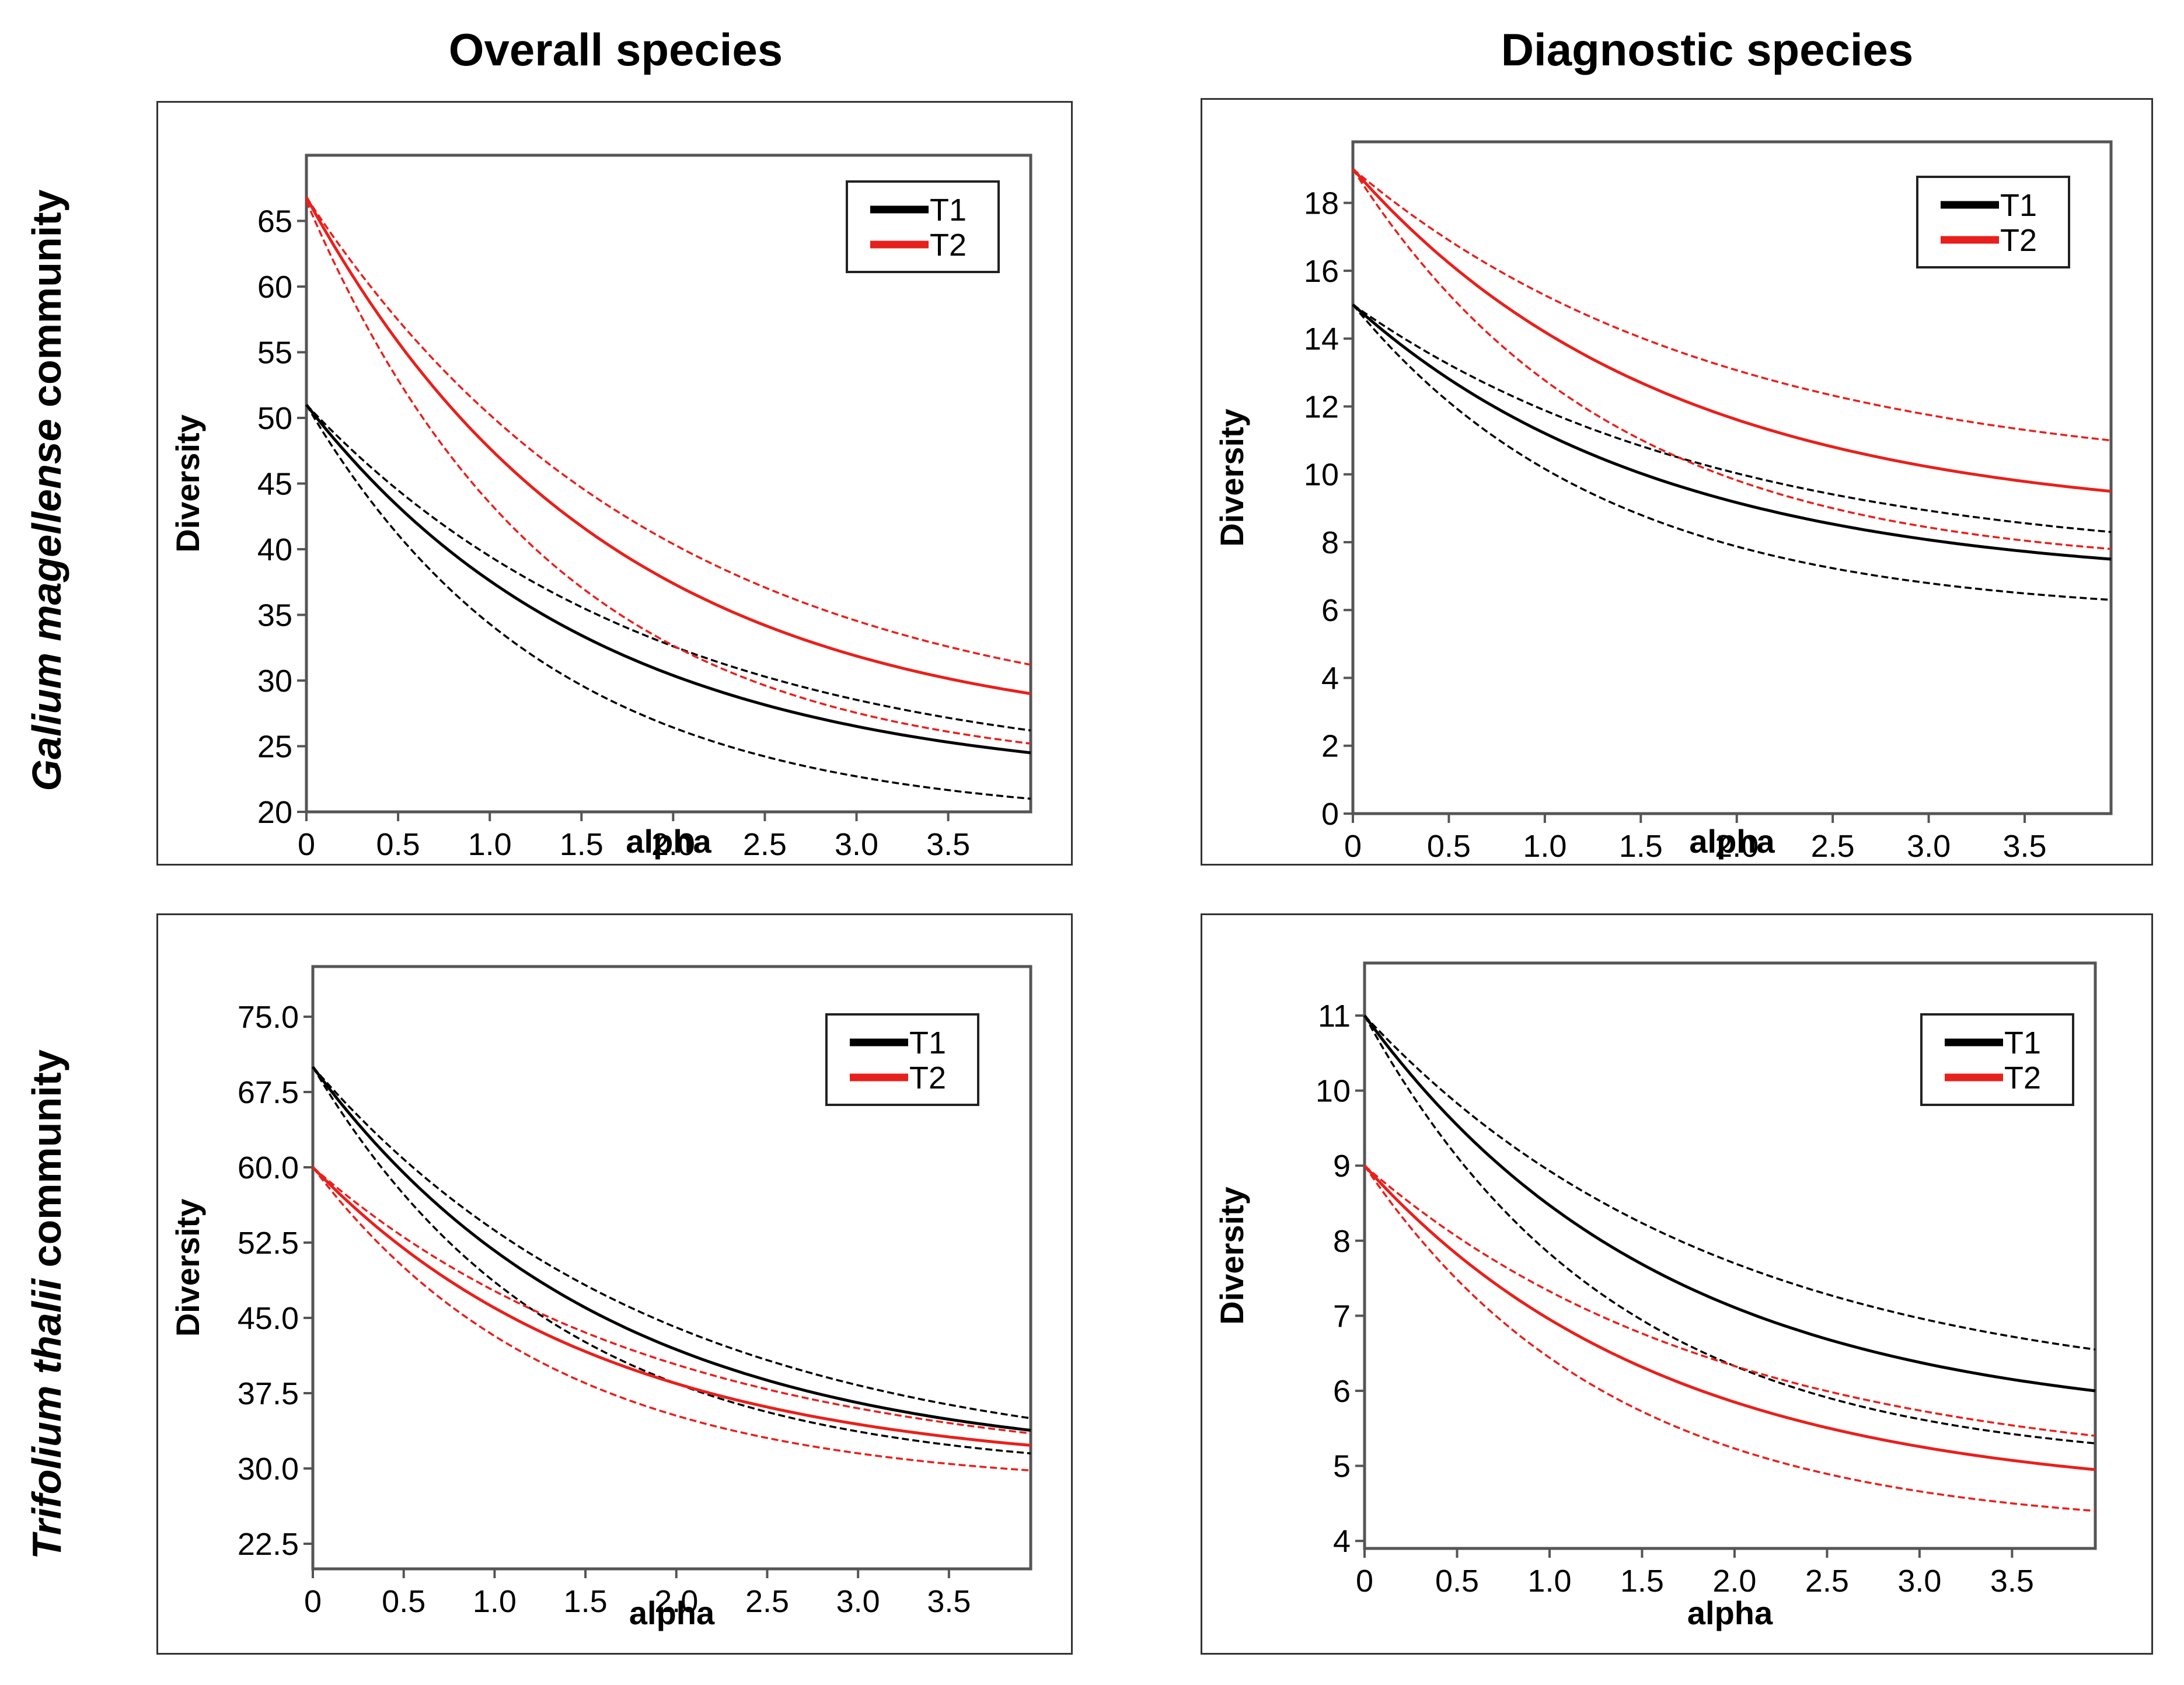 The height and width of the screenshot is (1685, 2184). I want to click on y-tick-label: 8, so click(1342, 1242).